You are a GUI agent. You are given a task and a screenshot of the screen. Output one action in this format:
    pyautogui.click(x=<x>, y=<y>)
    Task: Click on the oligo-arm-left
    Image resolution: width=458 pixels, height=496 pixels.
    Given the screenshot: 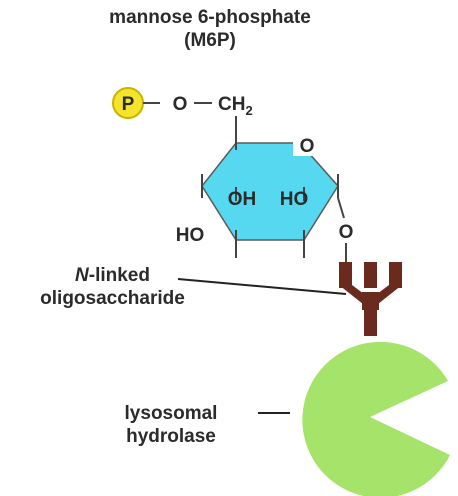 What is the action you would take?
    pyautogui.click(x=345, y=275)
    